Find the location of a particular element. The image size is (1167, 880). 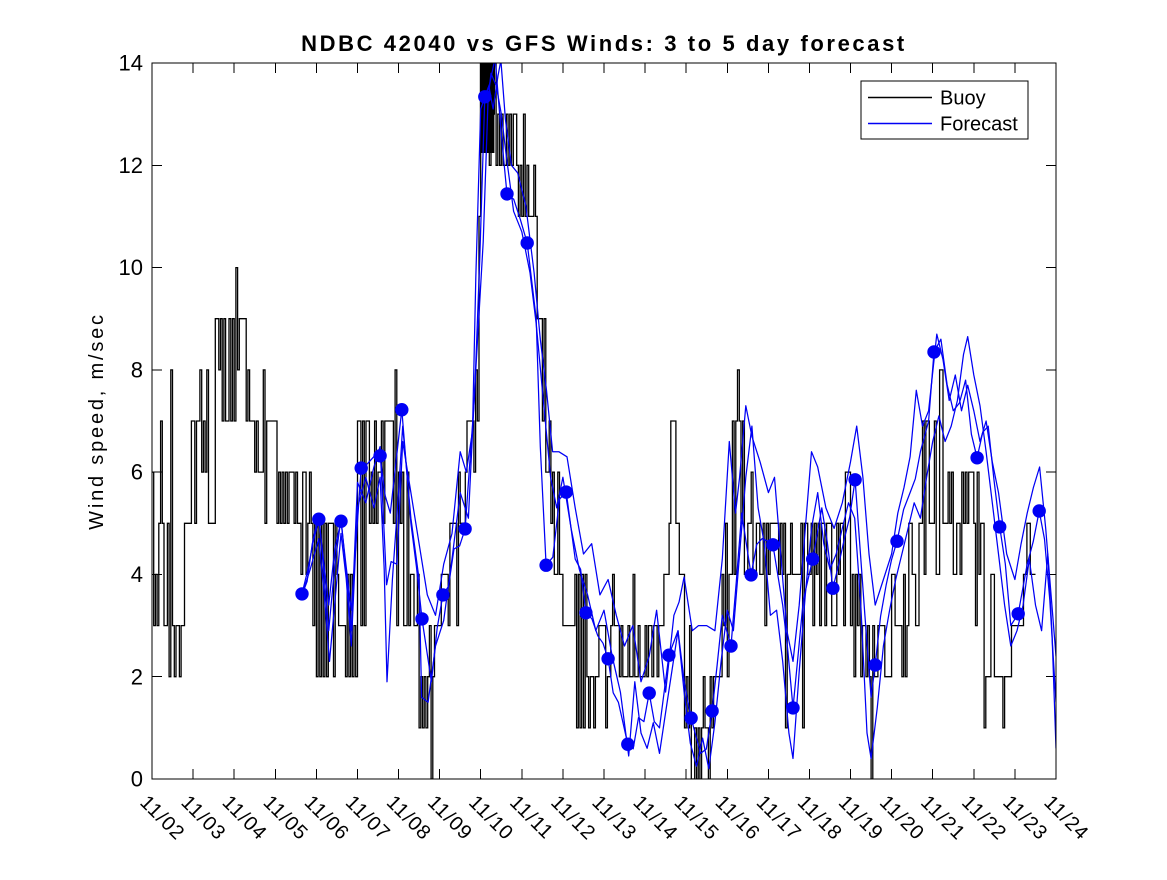

svg-text: Buoy is located at coordinates (963, 99).